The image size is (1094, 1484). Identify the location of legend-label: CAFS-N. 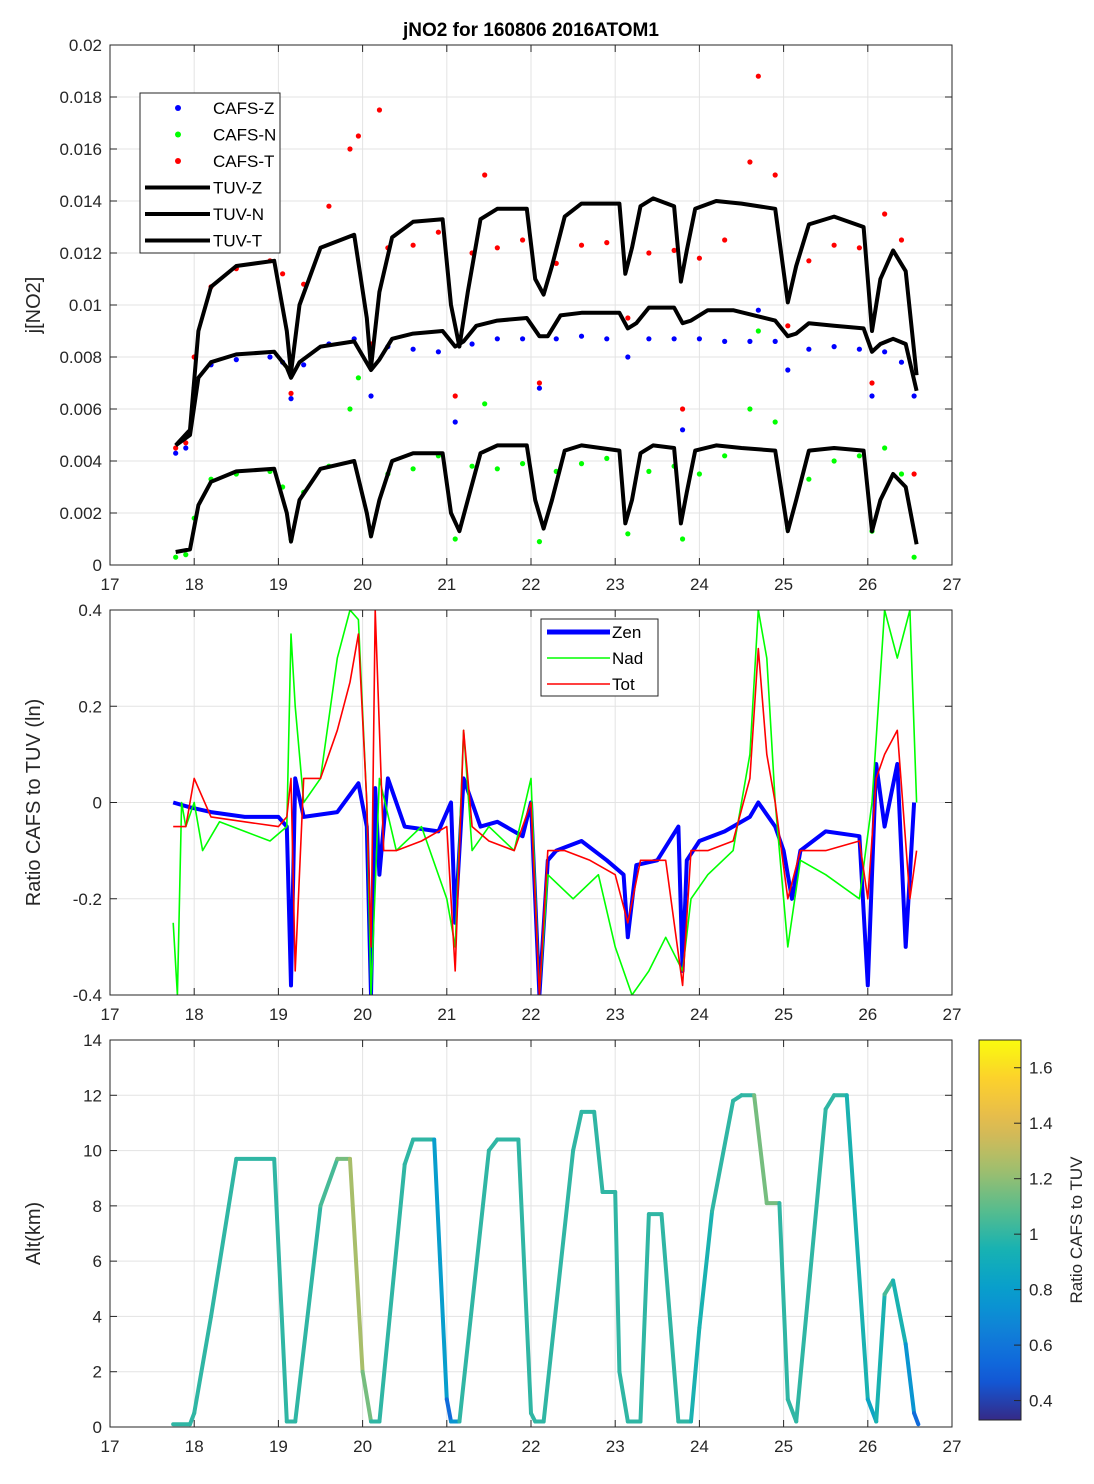
(244, 135).